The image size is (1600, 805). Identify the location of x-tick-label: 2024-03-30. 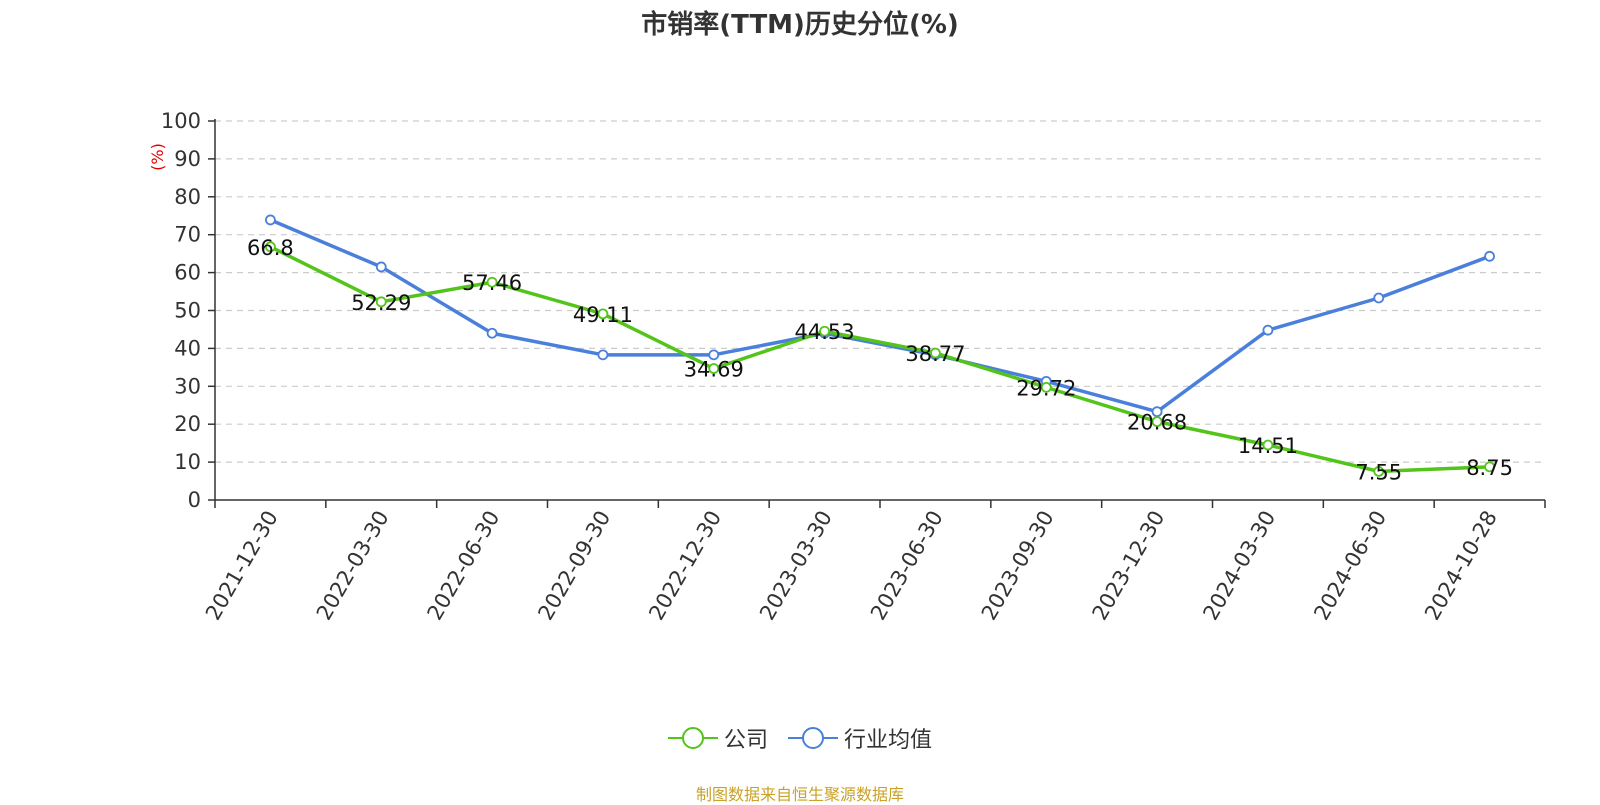
(1239, 566).